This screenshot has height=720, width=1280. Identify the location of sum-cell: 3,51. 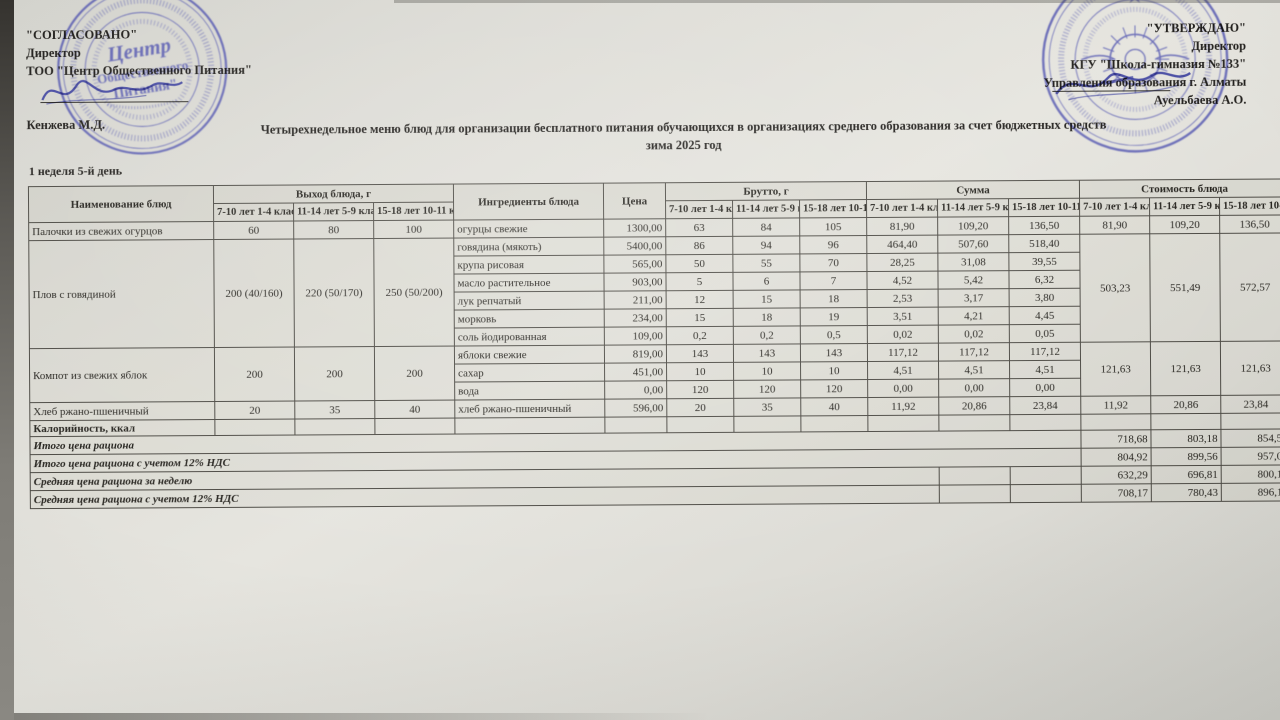
(903, 316).